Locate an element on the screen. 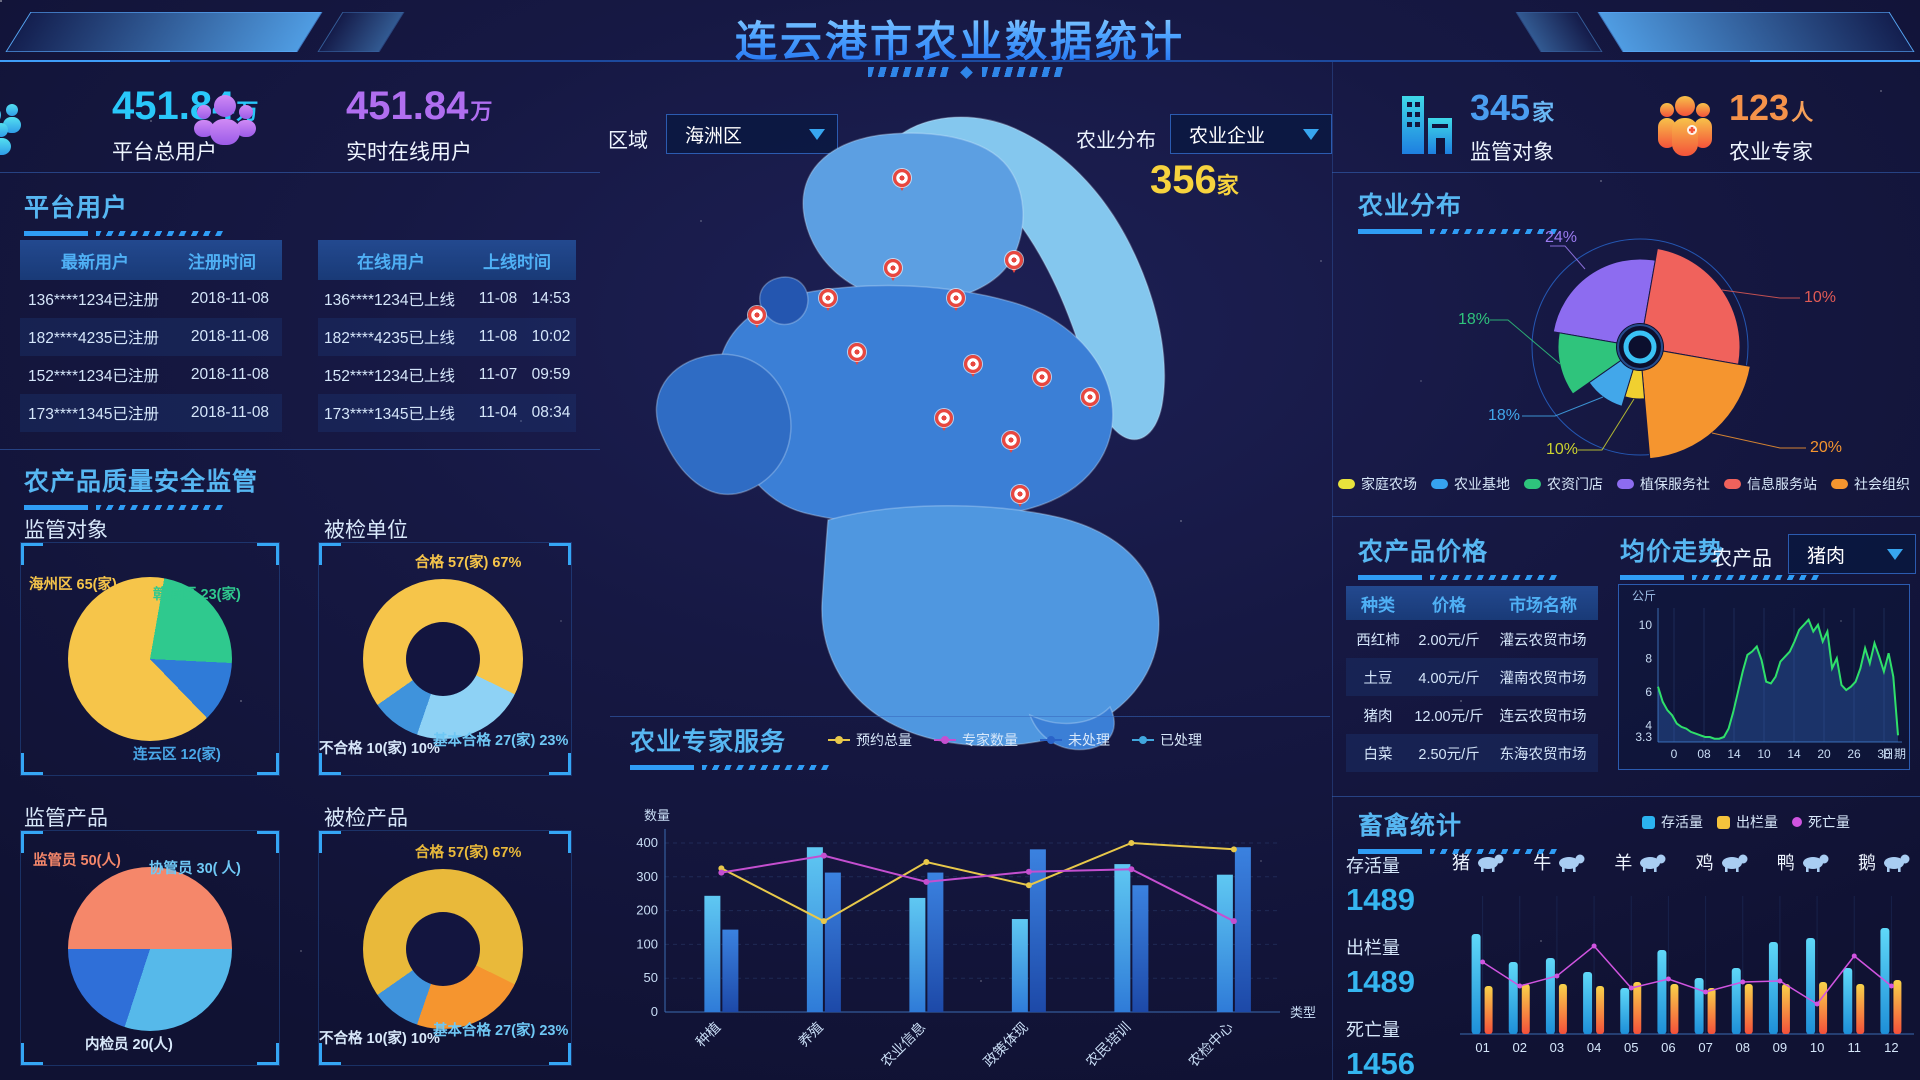 The height and width of the screenshot is (1080, 1920). legend-item: 已处理 is located at coordinates (1167, 740).